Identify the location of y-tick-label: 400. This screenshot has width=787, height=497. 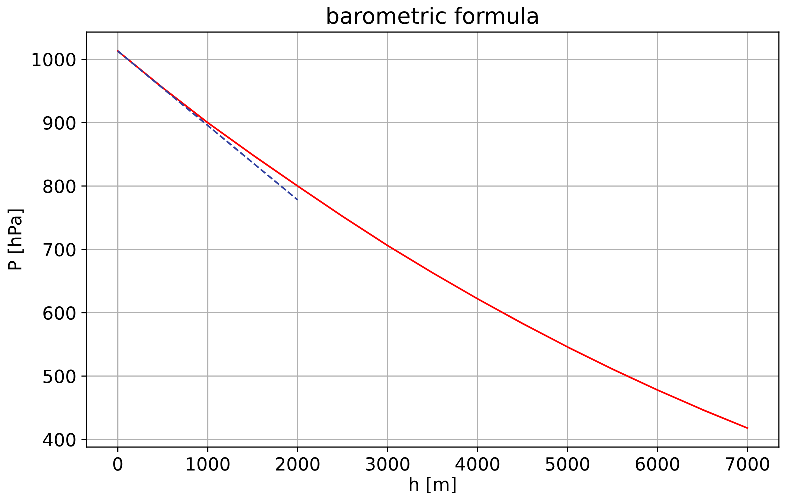
(59, 440).